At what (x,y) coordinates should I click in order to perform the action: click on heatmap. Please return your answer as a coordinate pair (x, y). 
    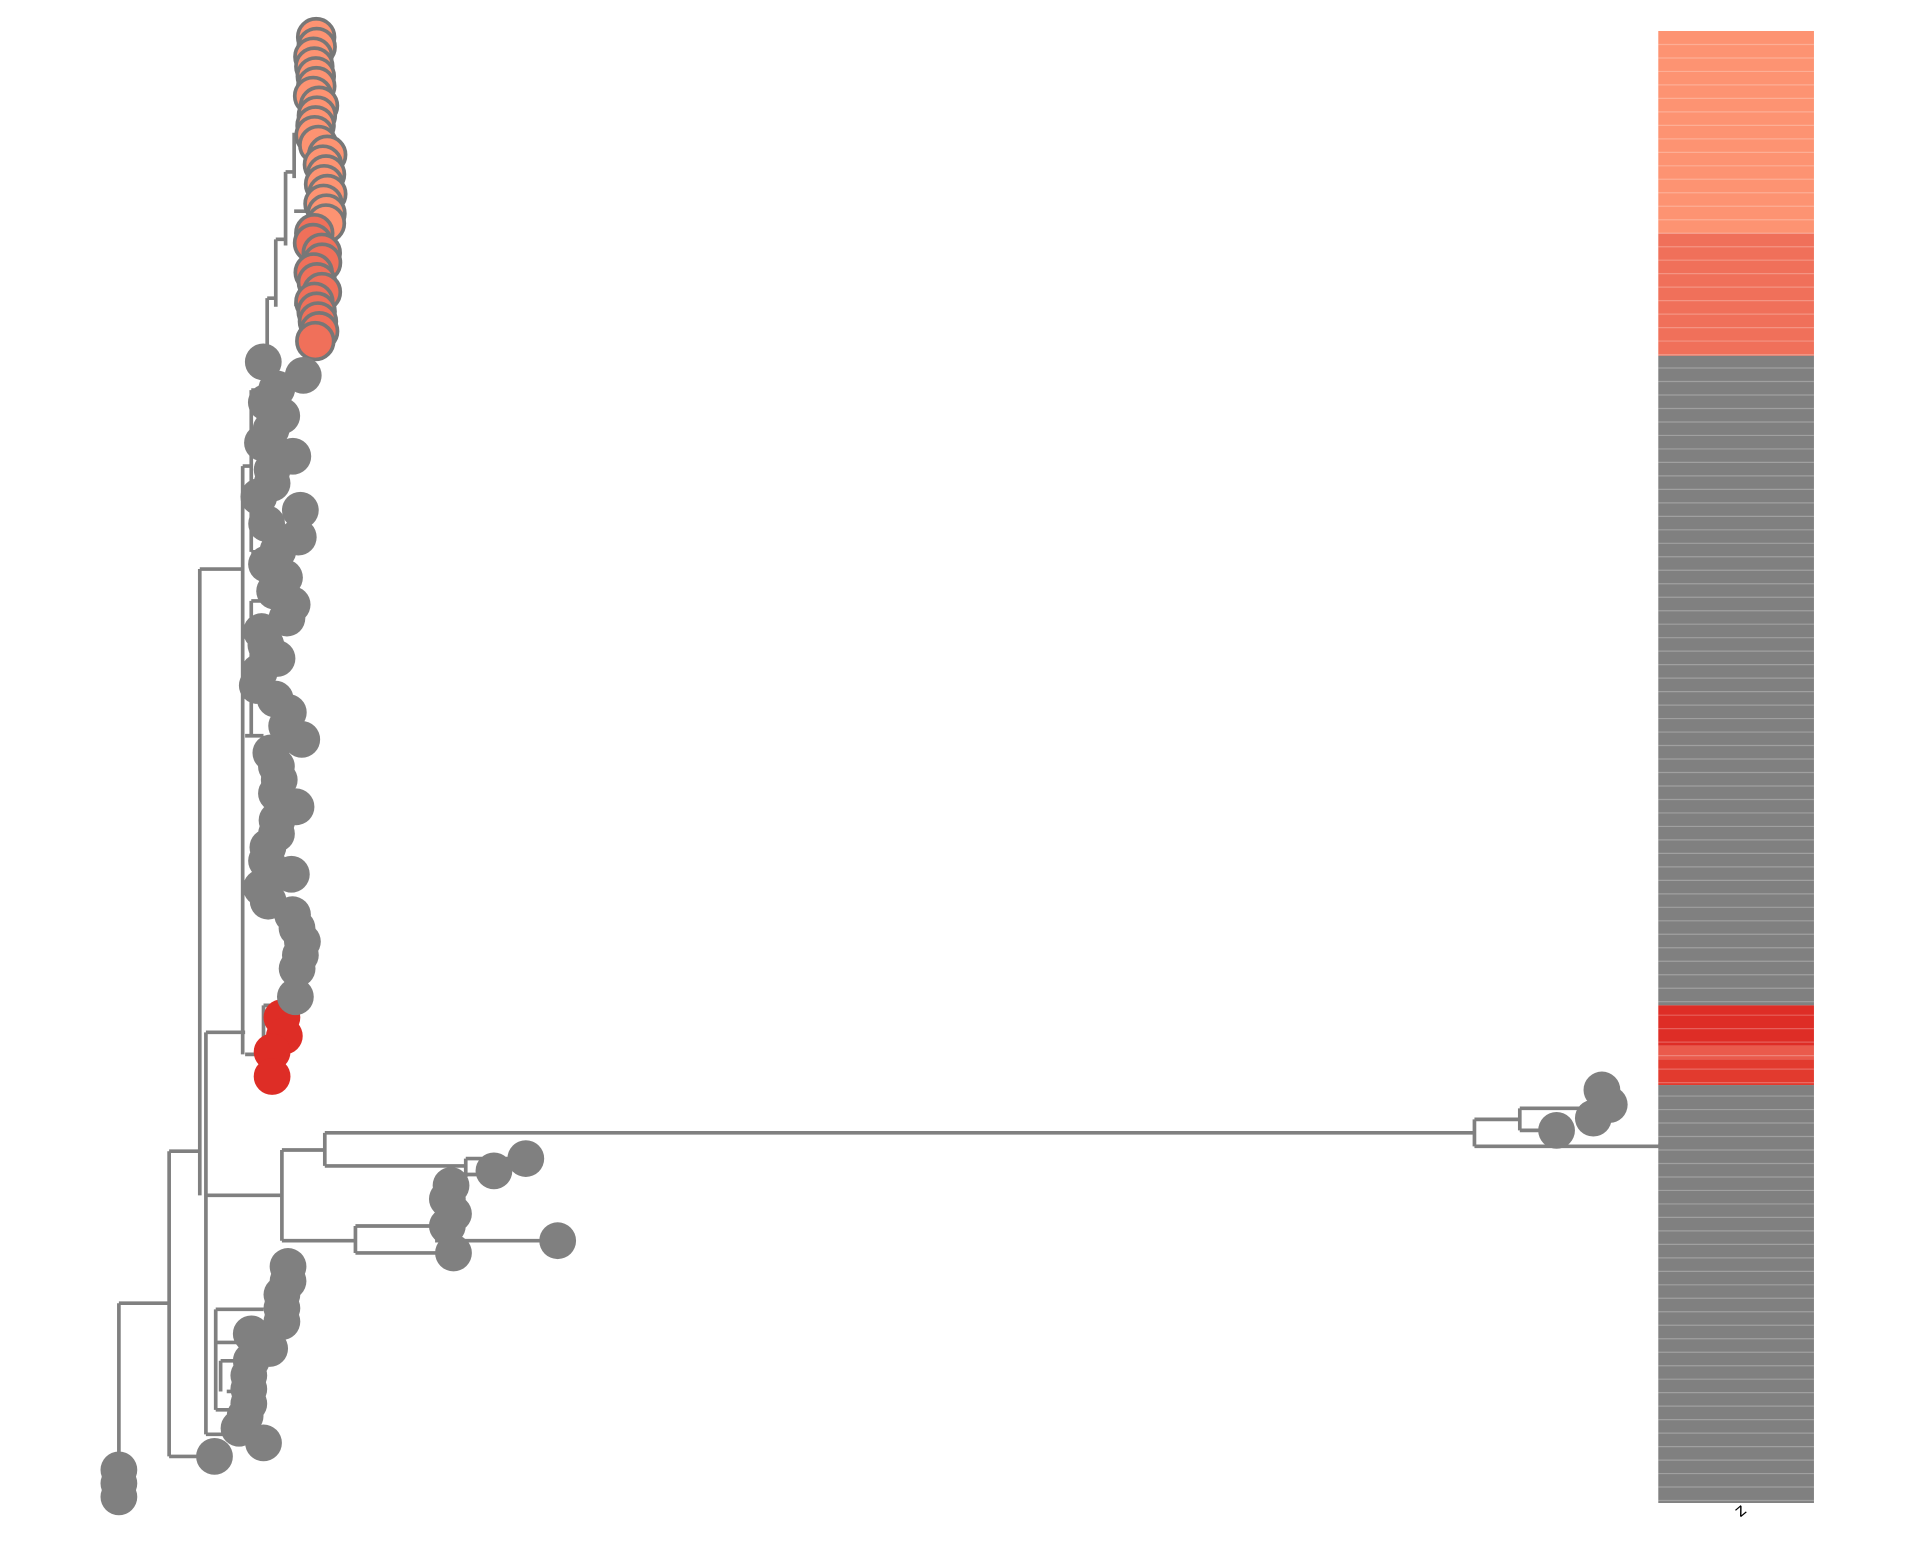
    Looking at the image, I should click on (1736, 766).